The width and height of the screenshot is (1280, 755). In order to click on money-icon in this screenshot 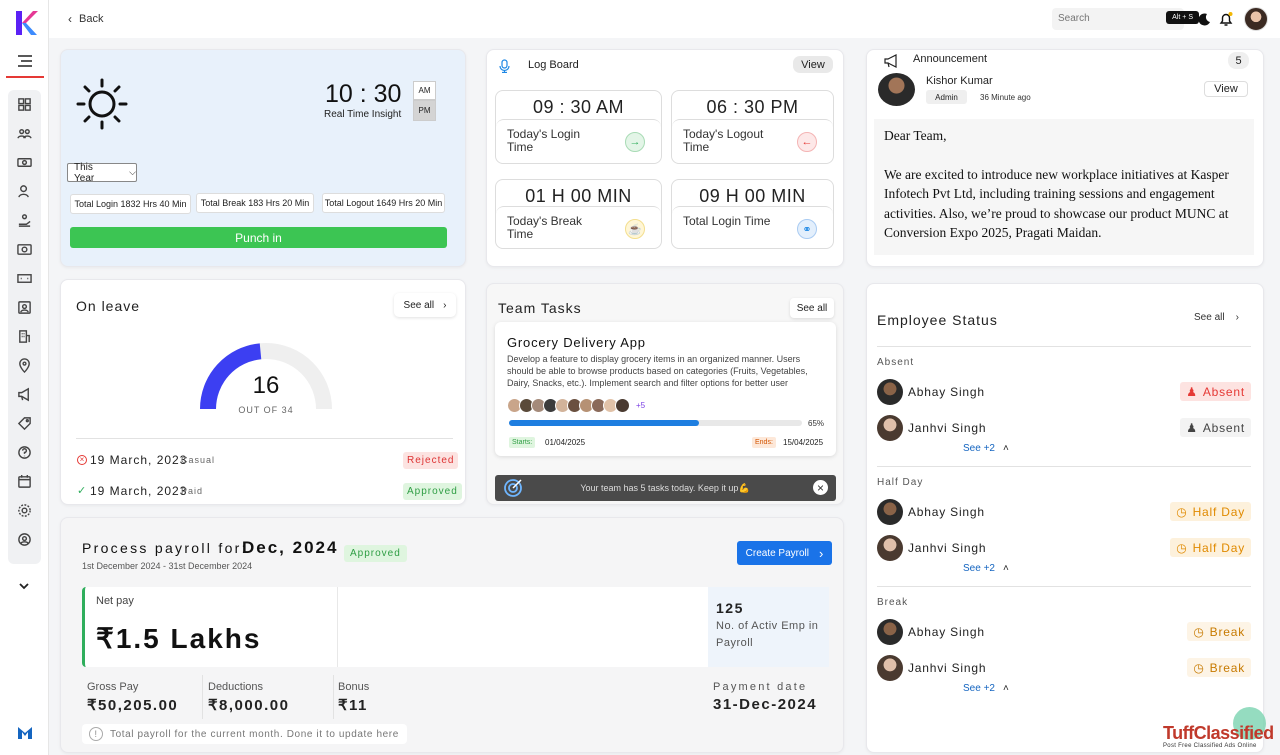, I will do `click(24, 162)`.